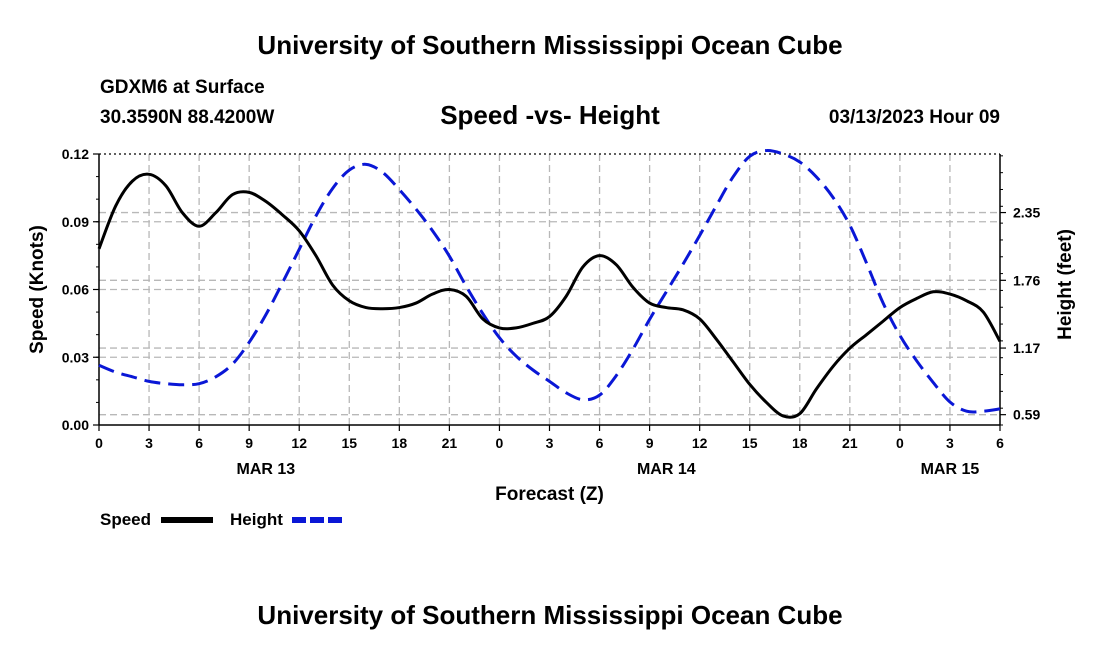  What do you see at coordinates (666, 469) in the screenshot?
I see `date-label: MAR 14` at bounding box center [666, 469].